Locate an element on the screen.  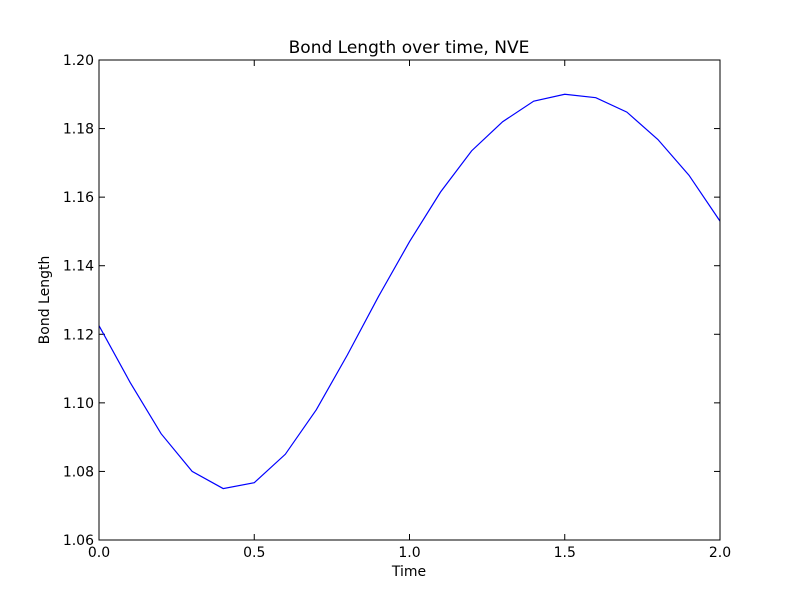
x-tick-label-2: 1.0 is located at coordinates (409, 553).